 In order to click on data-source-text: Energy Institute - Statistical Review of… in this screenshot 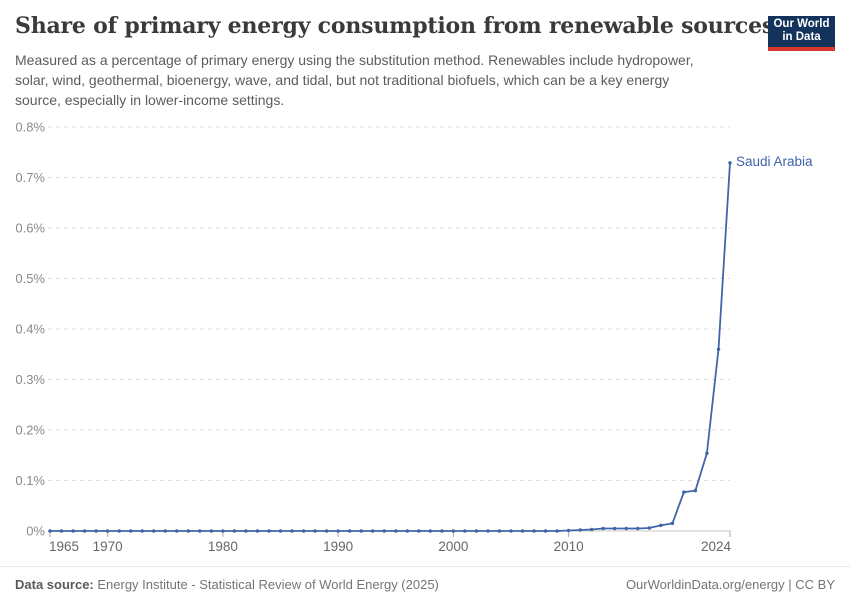, I will do `click(266, 584)`.